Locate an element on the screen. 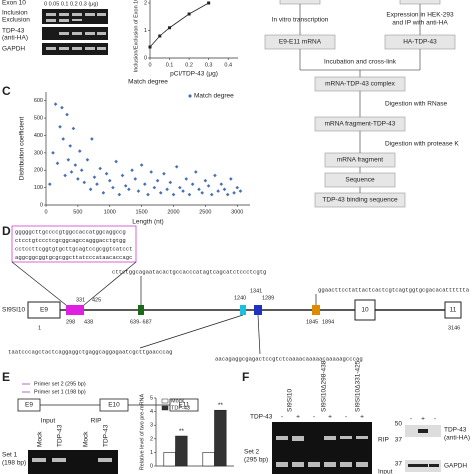 Image resolution: width=474 pixels, height=474 pixels. sample-label: SI9SI10Δ331-425 is located at coordinates (358, 386).